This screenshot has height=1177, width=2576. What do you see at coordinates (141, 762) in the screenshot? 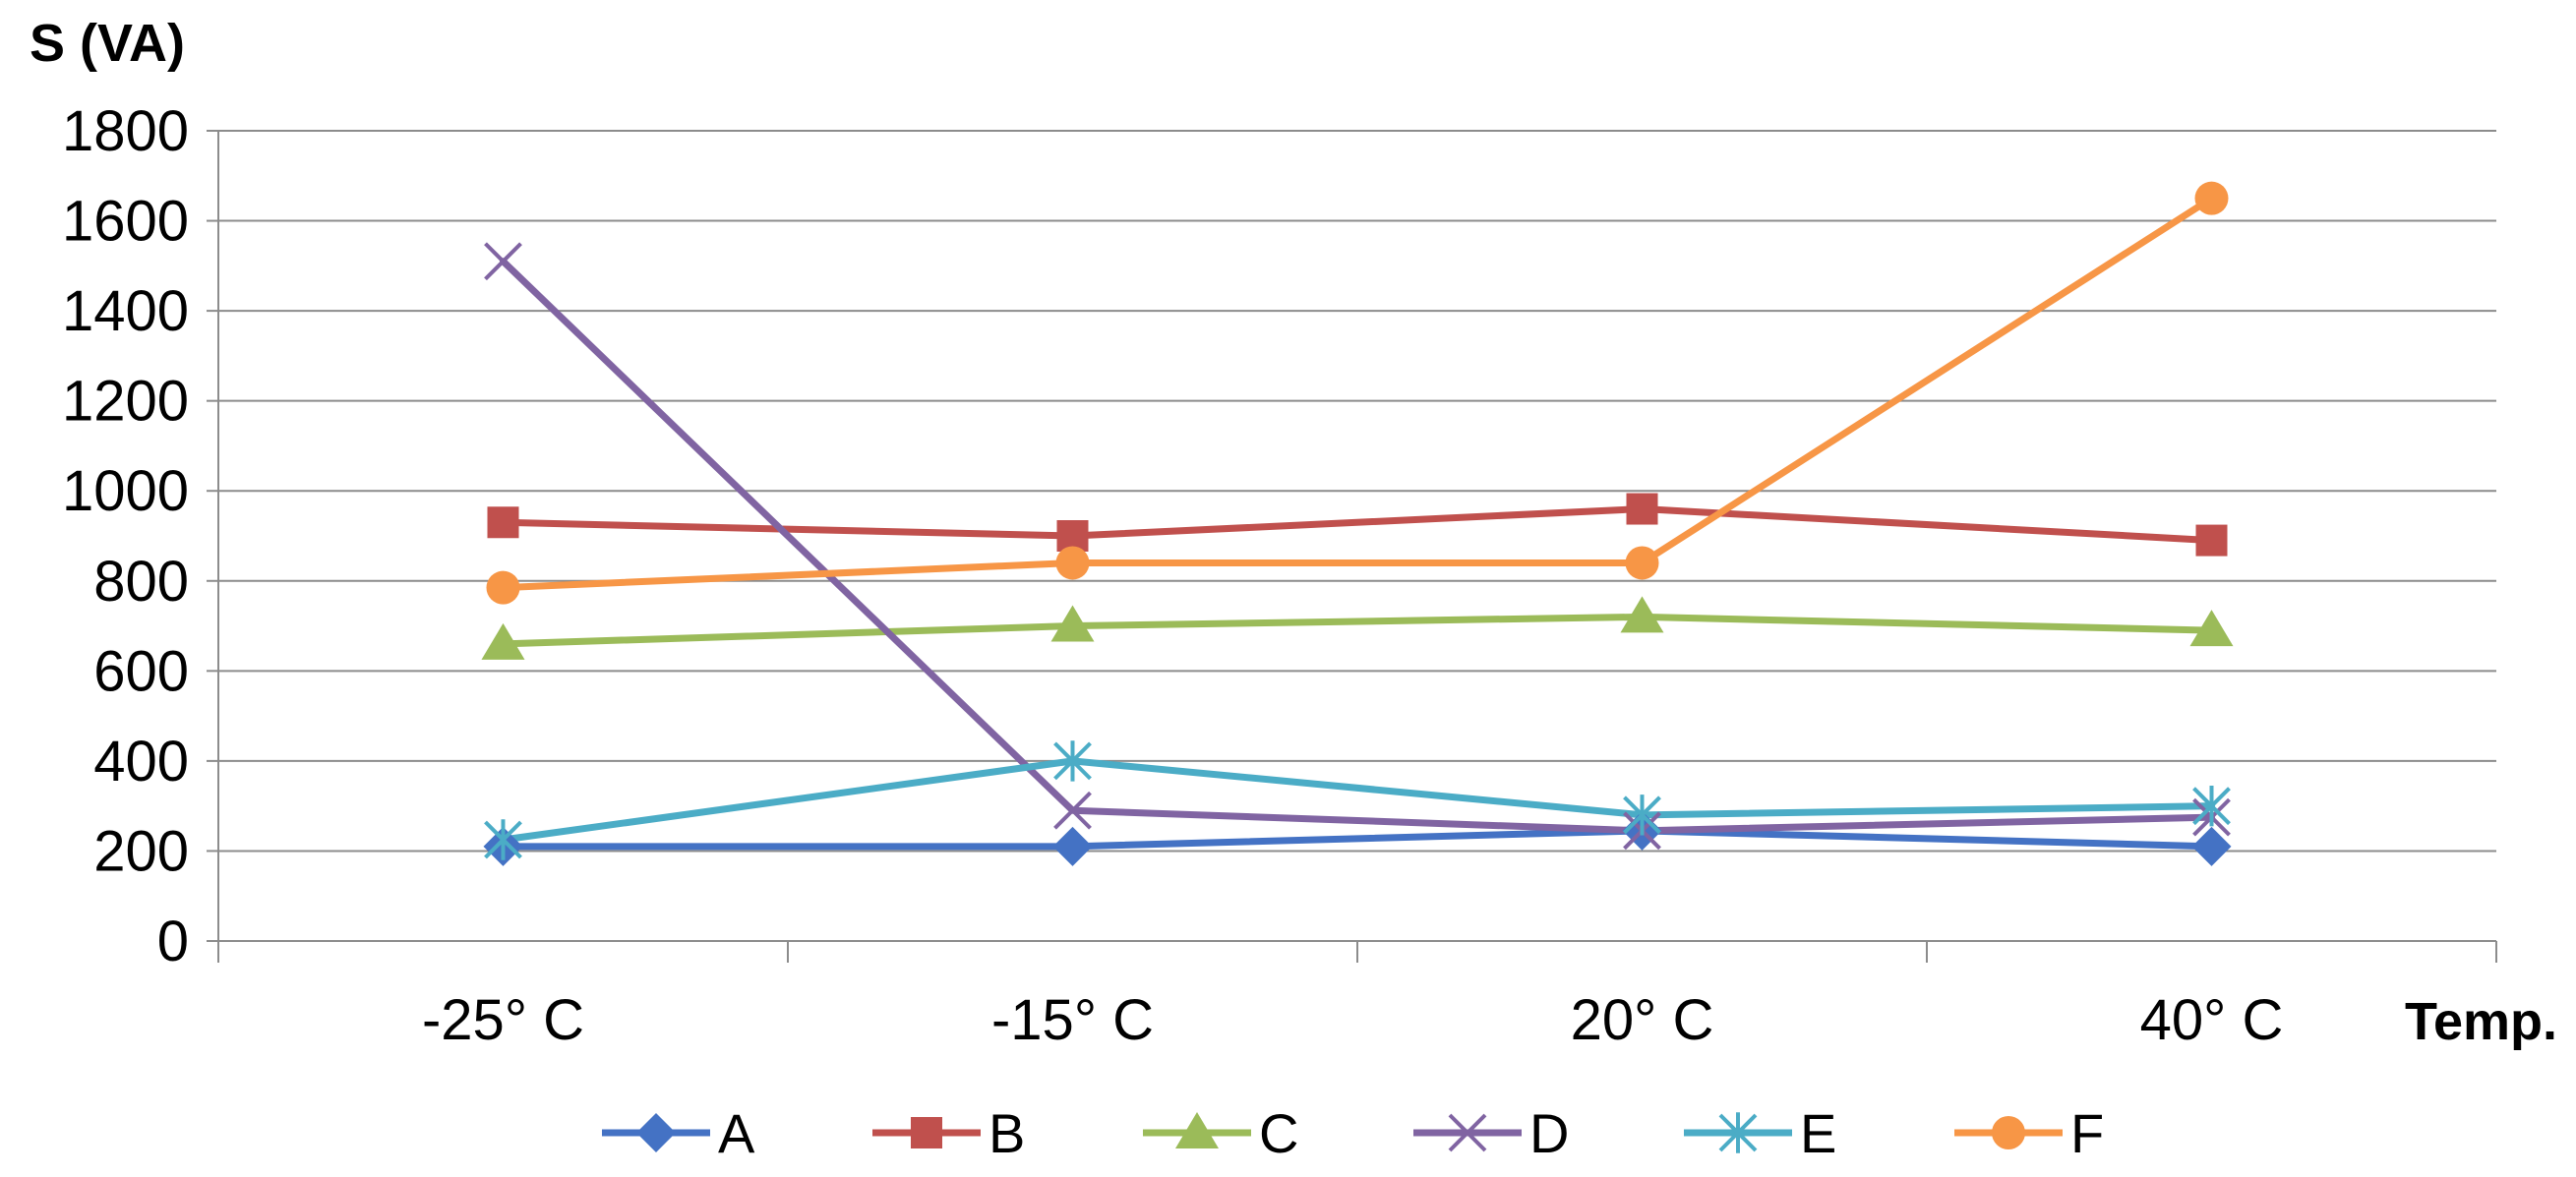
I see `y-tick-label: 400` at bounding box center [141, 762].